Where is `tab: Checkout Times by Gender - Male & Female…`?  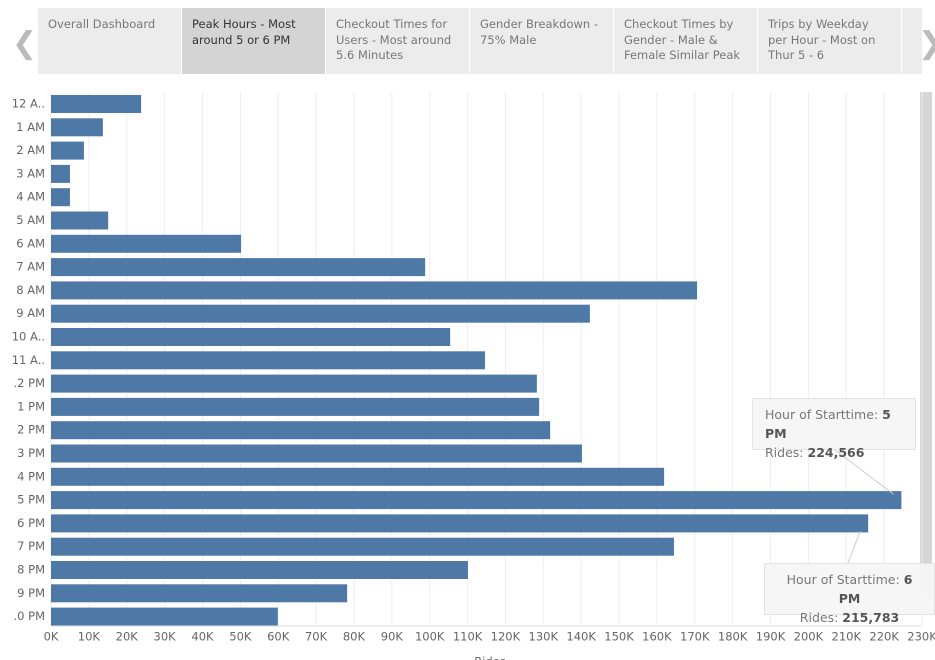 tab: Checkout Times by Gender - Male & Female… is located at coordinates (685, 41).